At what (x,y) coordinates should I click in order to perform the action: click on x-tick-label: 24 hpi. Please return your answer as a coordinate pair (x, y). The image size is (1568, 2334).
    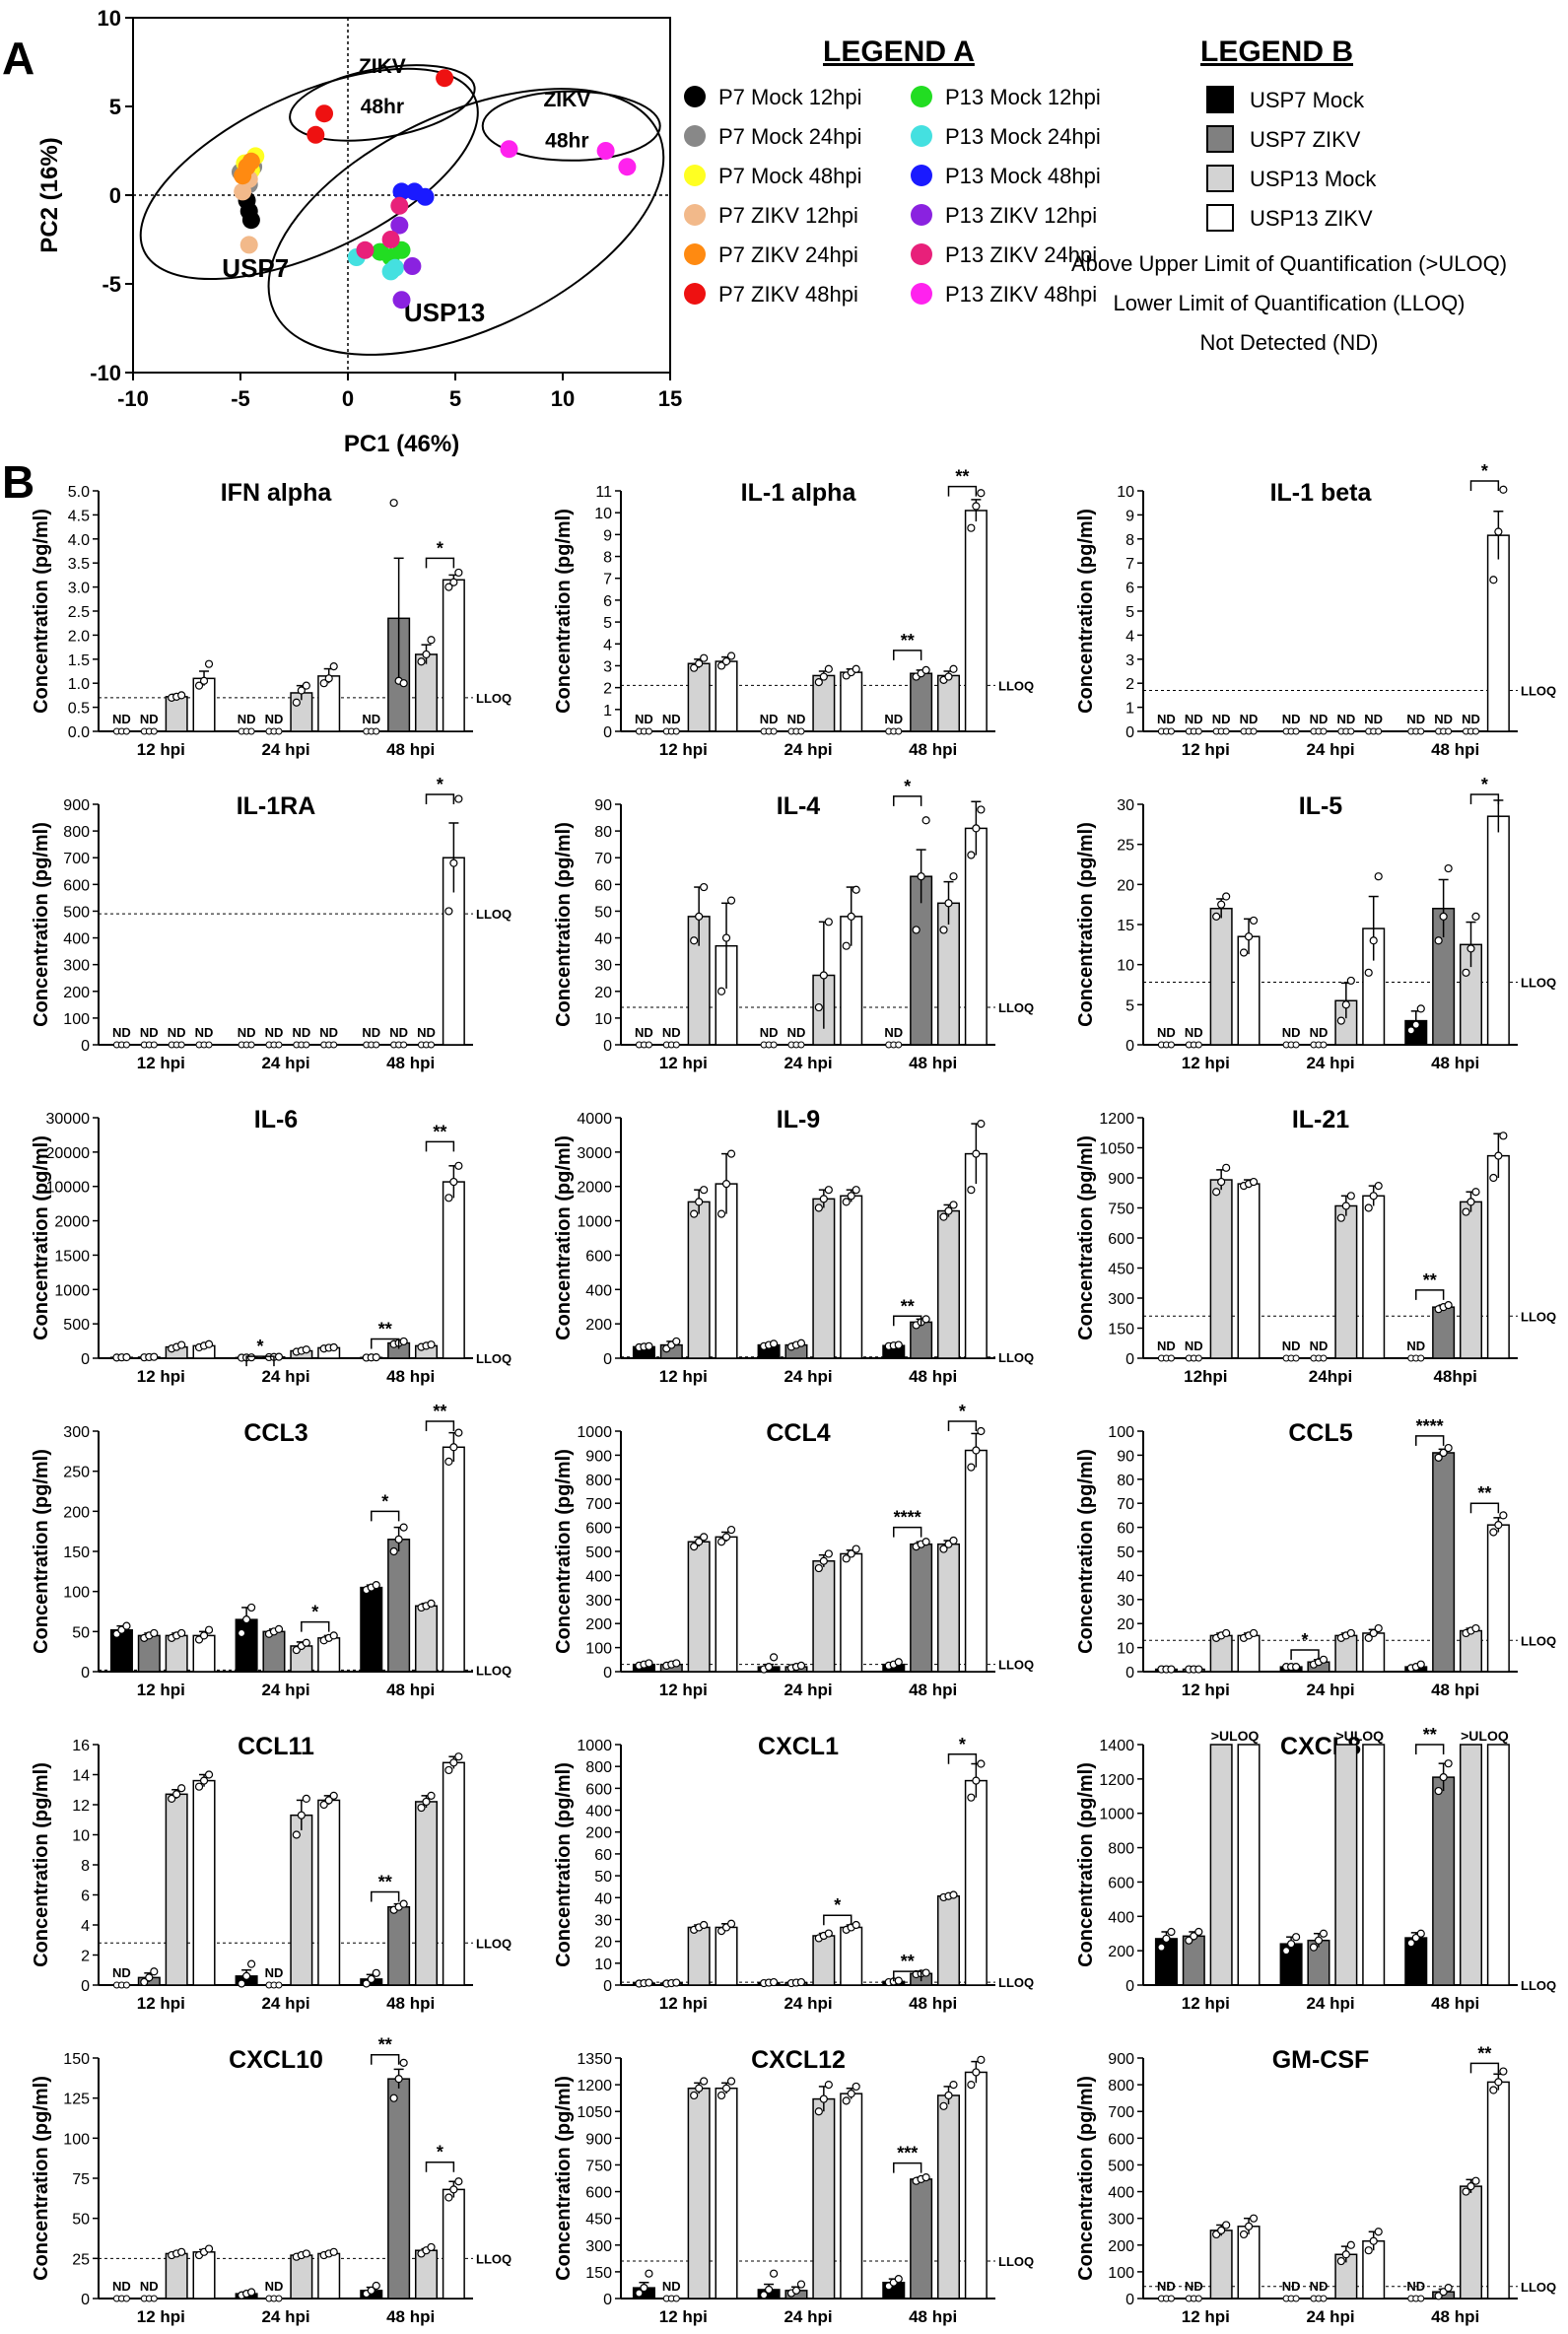
    Looking at the image, I should click on (808, 1063).